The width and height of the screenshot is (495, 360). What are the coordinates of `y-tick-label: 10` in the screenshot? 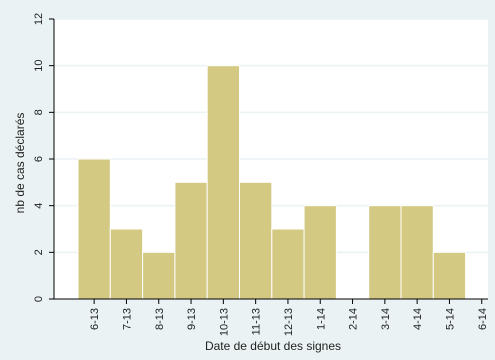 It's located at (39, 66).